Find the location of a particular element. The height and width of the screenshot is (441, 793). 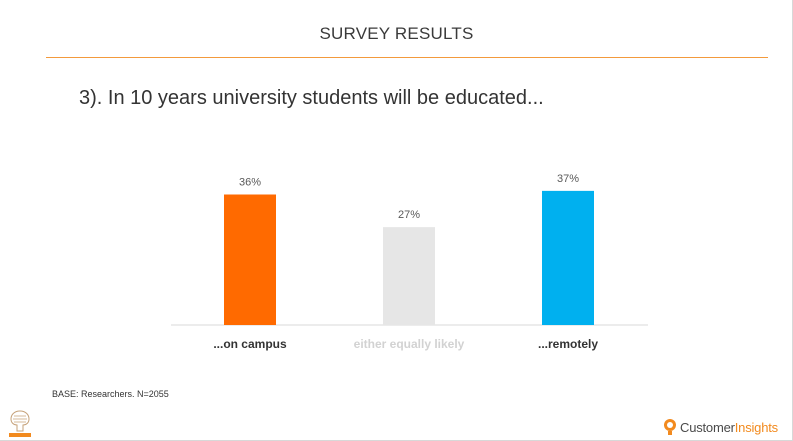

category-label: ...remotely is located at coordinates (568, 344).